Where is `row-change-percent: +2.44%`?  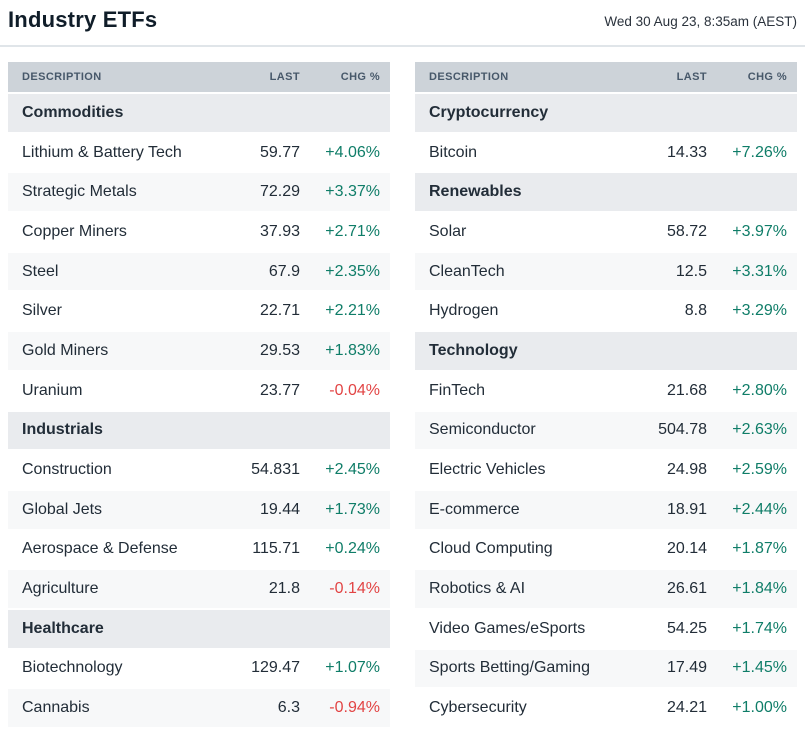 row-change-percent: +2.44% is located at coordinates (759, 509).